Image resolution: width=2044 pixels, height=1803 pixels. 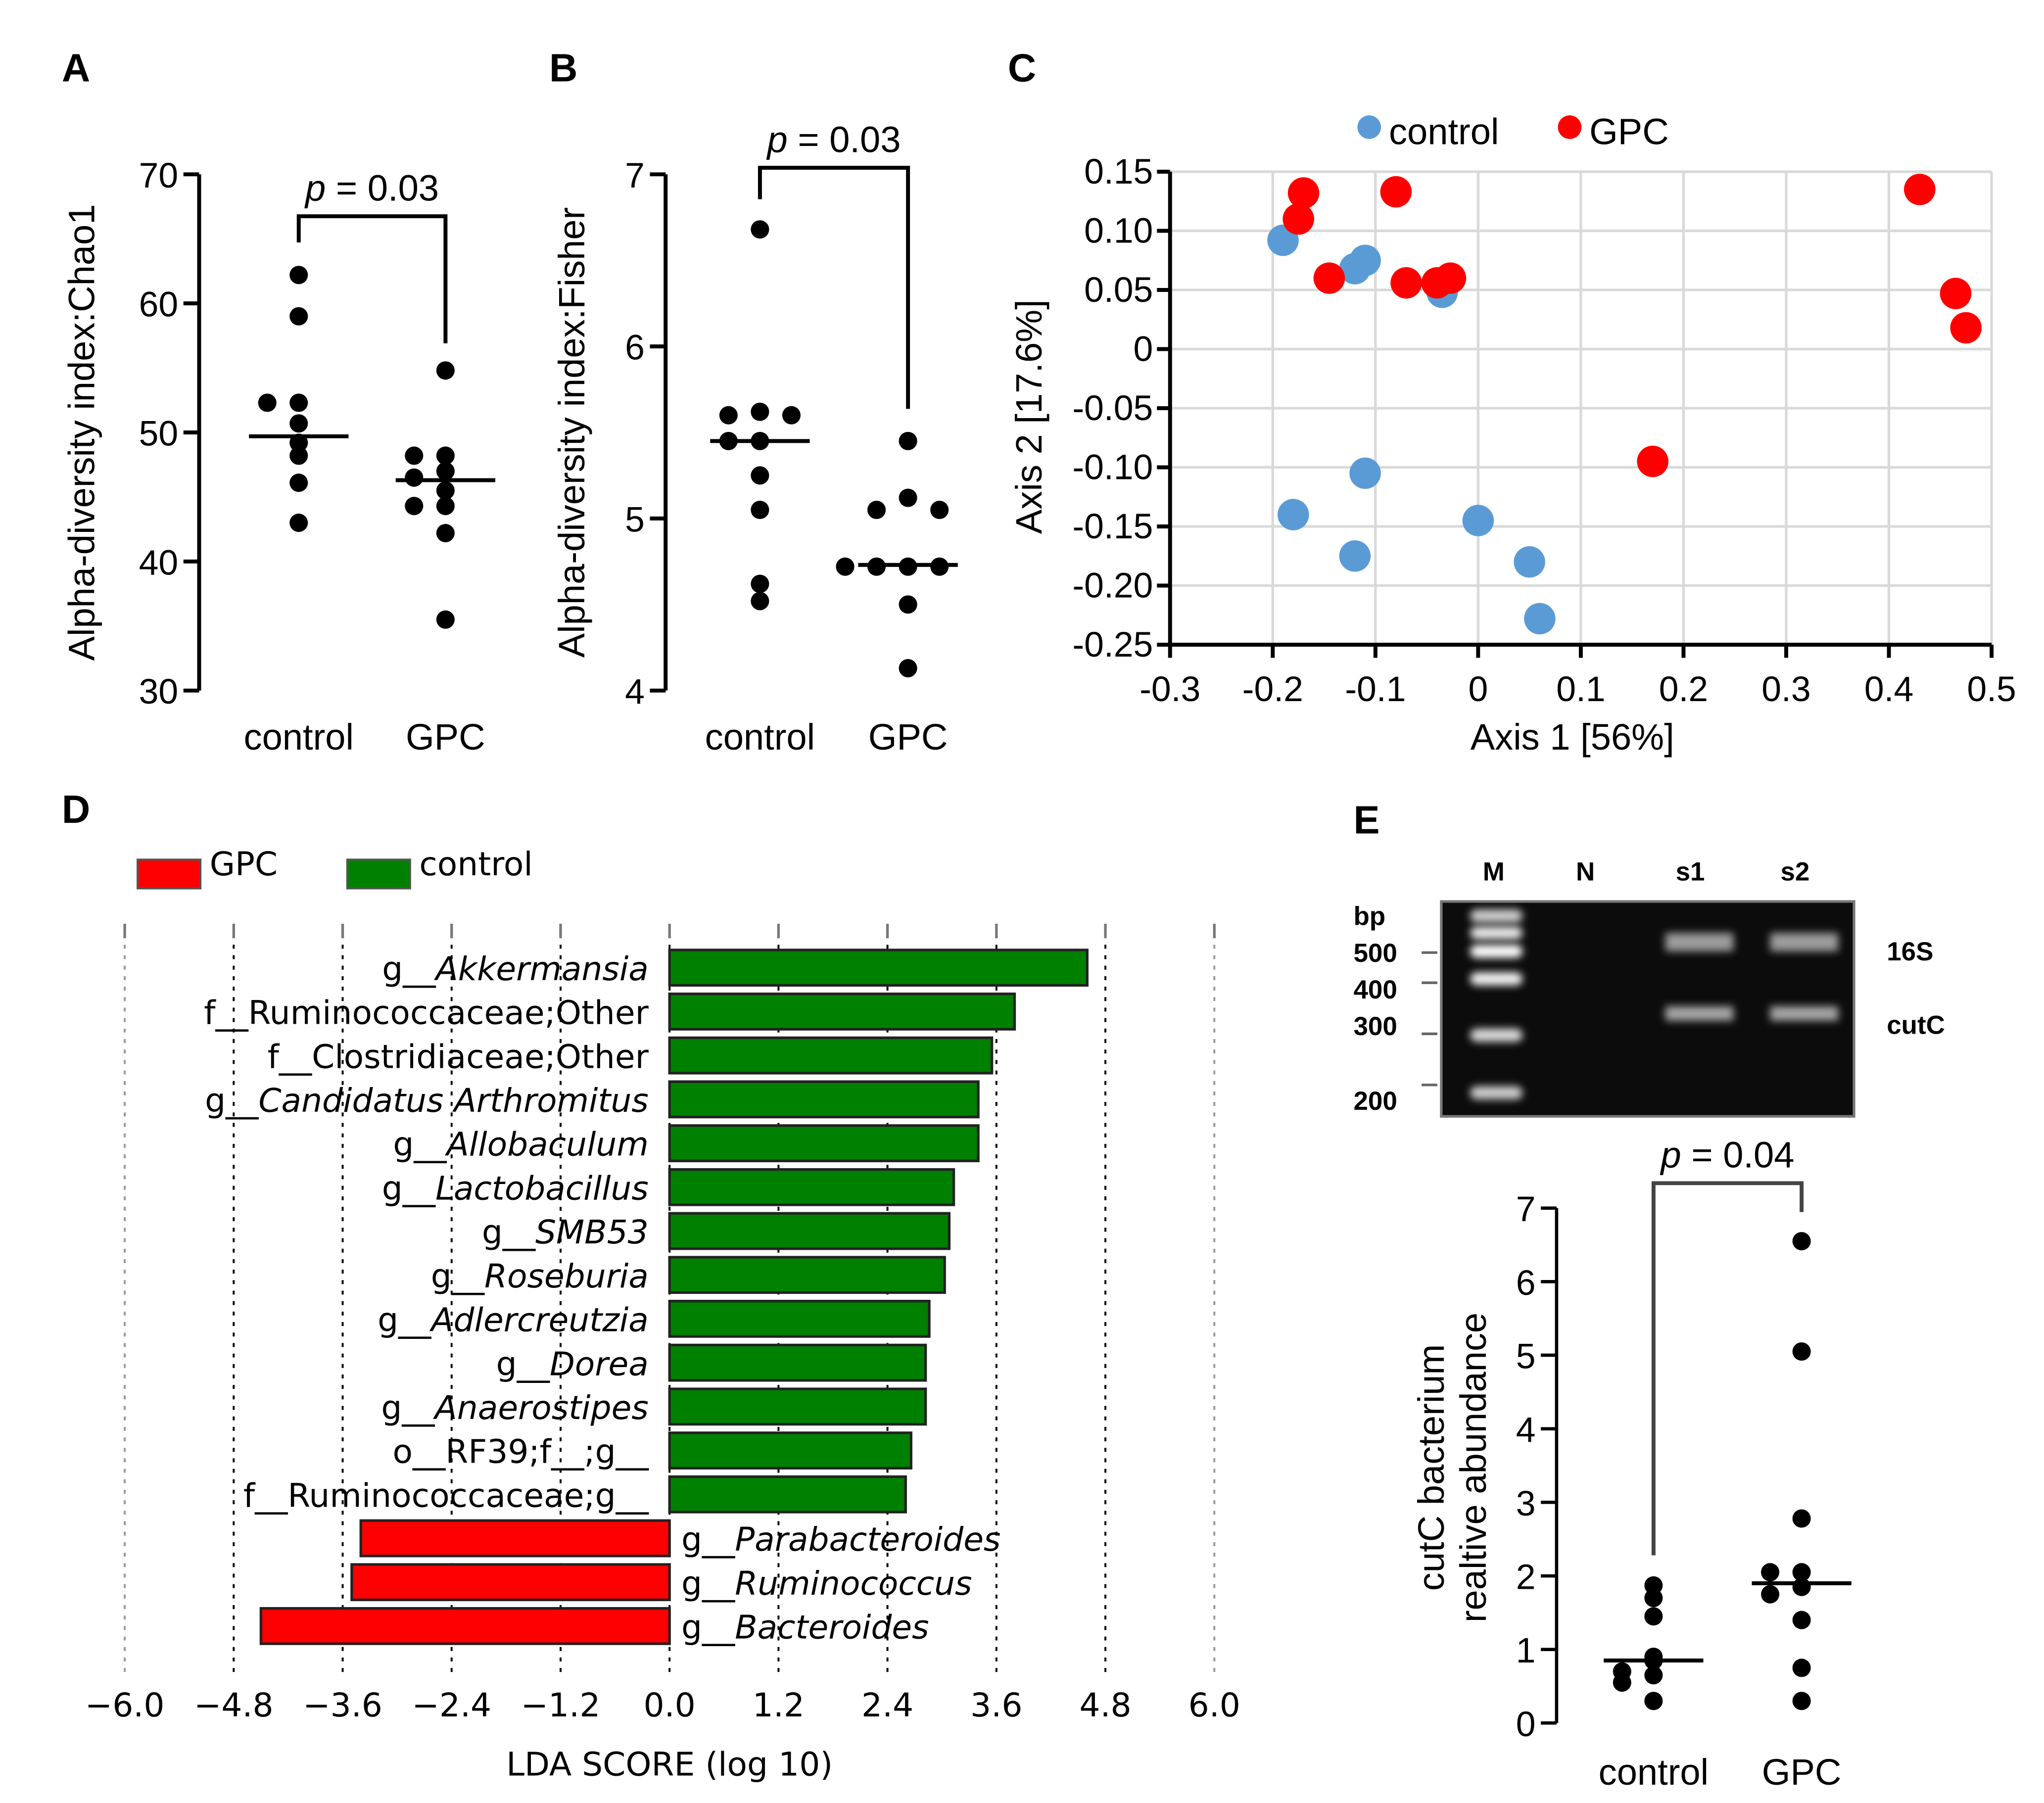 What do you see at coordinates (1570, 127) in the screenshot?
I see `legend-marker-GPC` at bounding box center [1570, 127].